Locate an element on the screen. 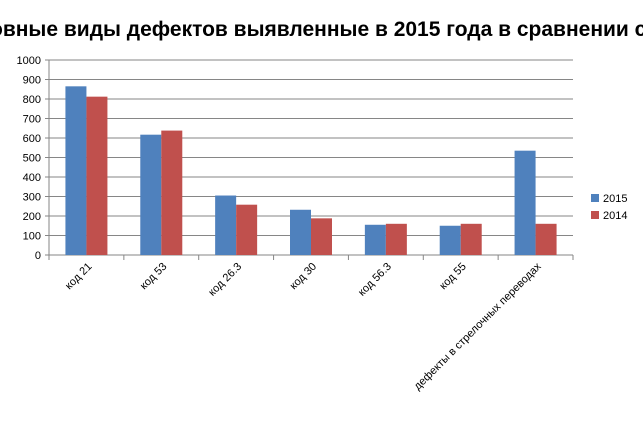 The image size is (643, 425). x-tick-label: код 55 is located at coordinates (452, 276).